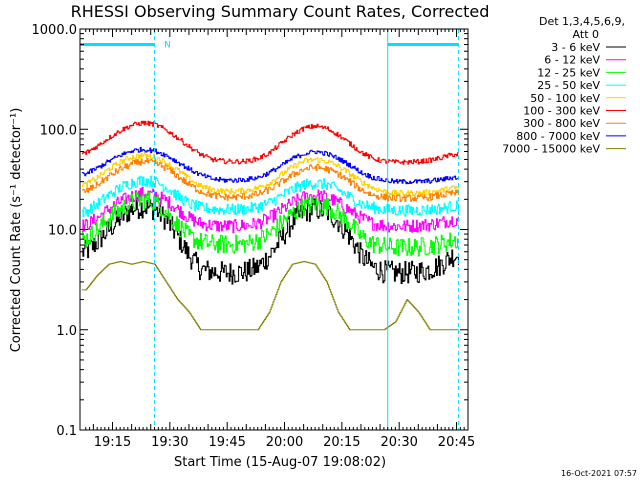  Describe the element at coordinates (270, 142) in the screenshot. I see `series-line-100-300keV` at that location.